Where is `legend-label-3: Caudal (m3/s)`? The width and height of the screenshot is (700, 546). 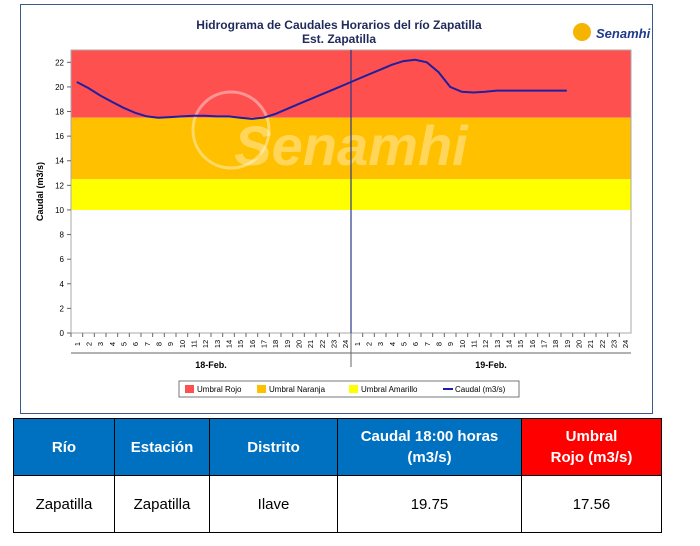 legend-label-3: Caudal (m3/s) is located at coordinates (480, 389).